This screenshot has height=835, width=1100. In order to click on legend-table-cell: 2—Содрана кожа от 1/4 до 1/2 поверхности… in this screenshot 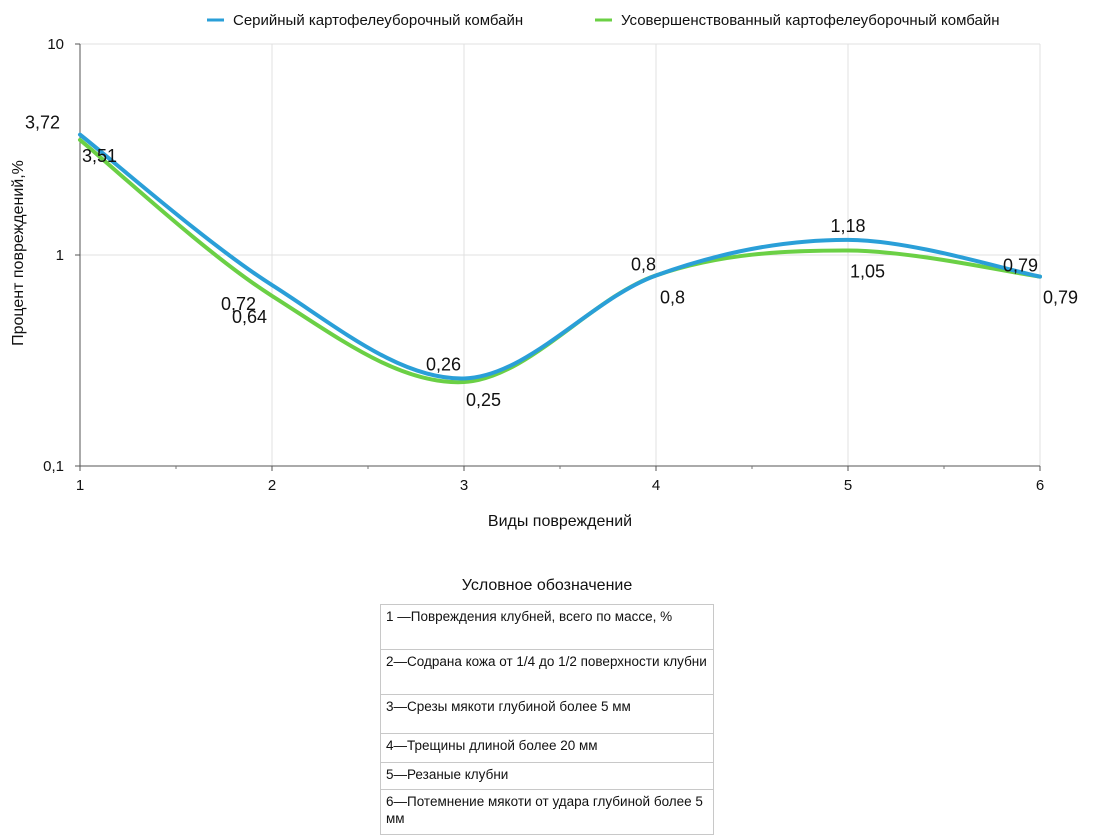, I will do `click(547, 672)`.